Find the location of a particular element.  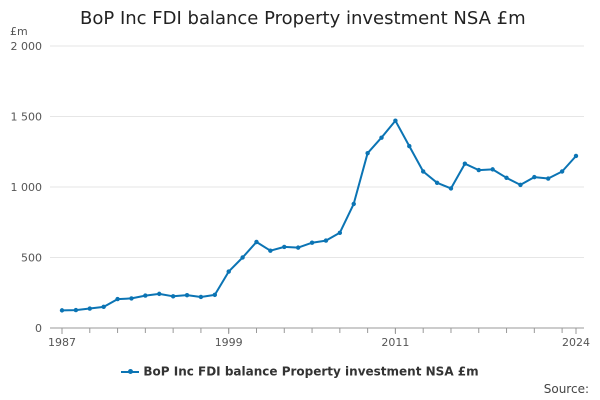

x-tick-label: 1987 is located at coordinates (62, 342).